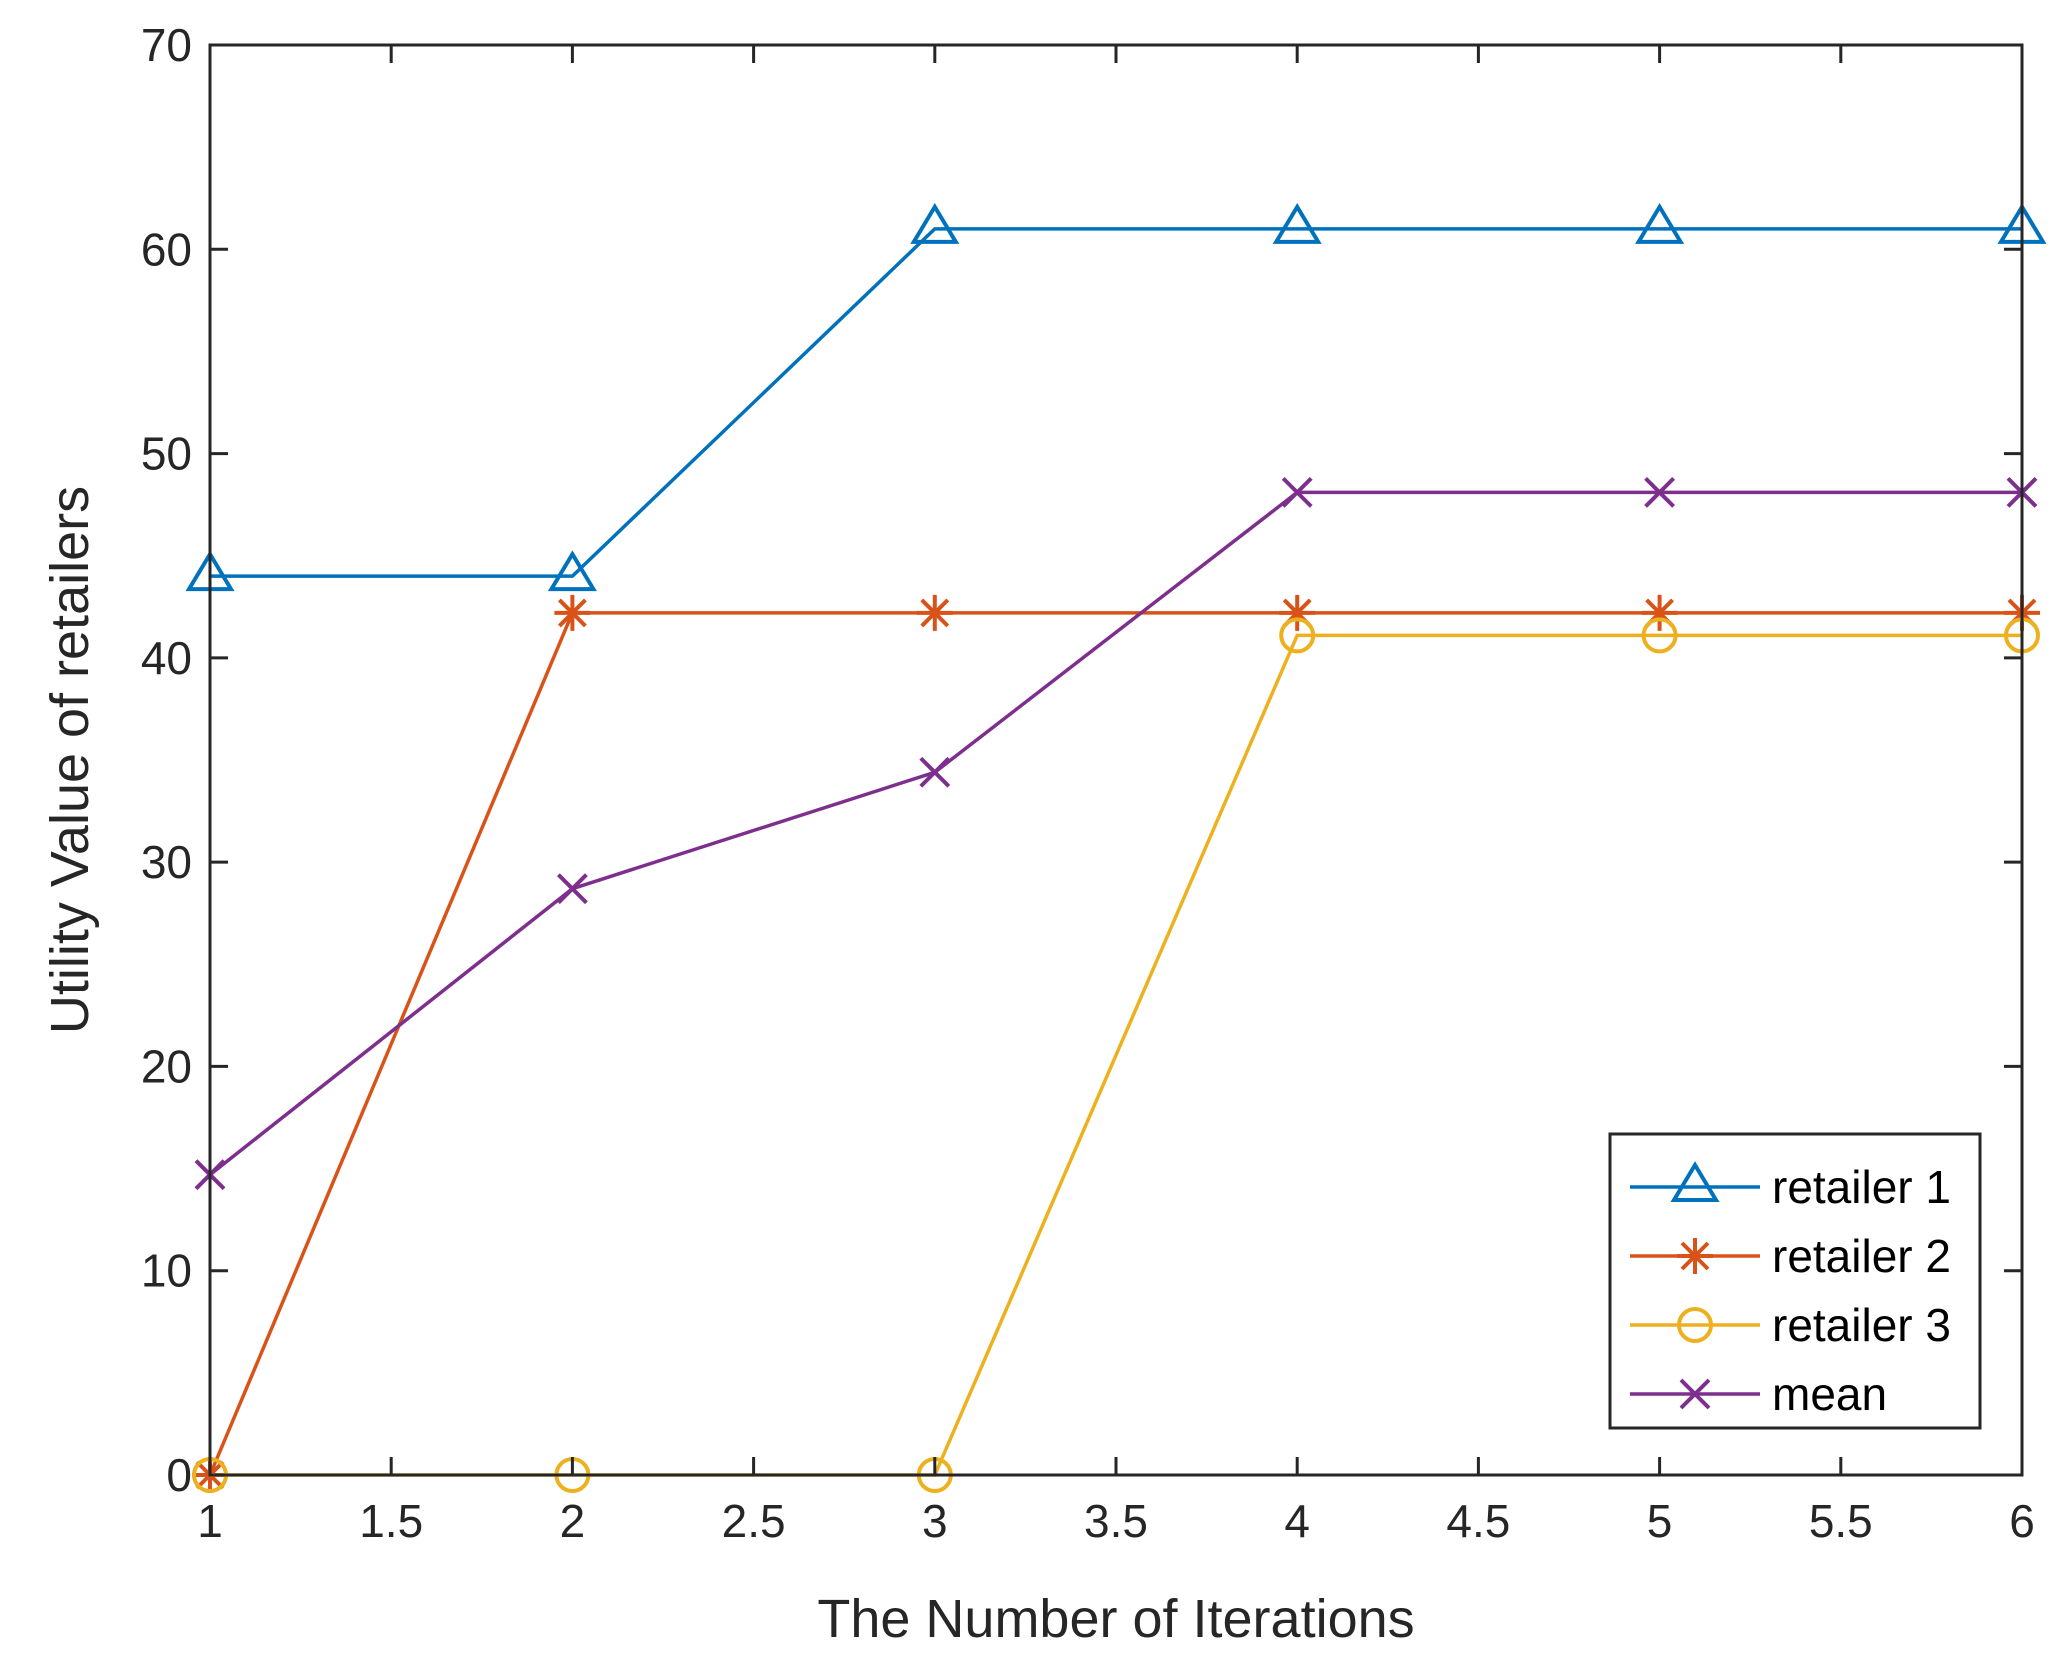 The width and height of the screenshot is (2070, 1672). I want to click on legend-entry: retailer 1, so click(1790, 1187).